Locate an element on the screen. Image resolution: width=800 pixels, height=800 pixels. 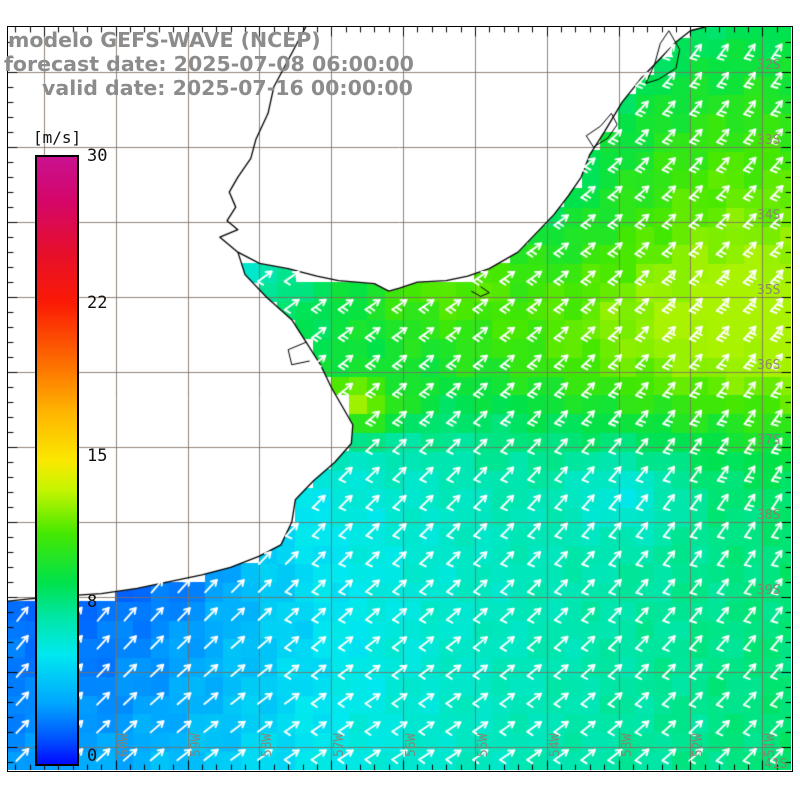
longitude-label-60w: 60W is located at coordinates (124, 745).